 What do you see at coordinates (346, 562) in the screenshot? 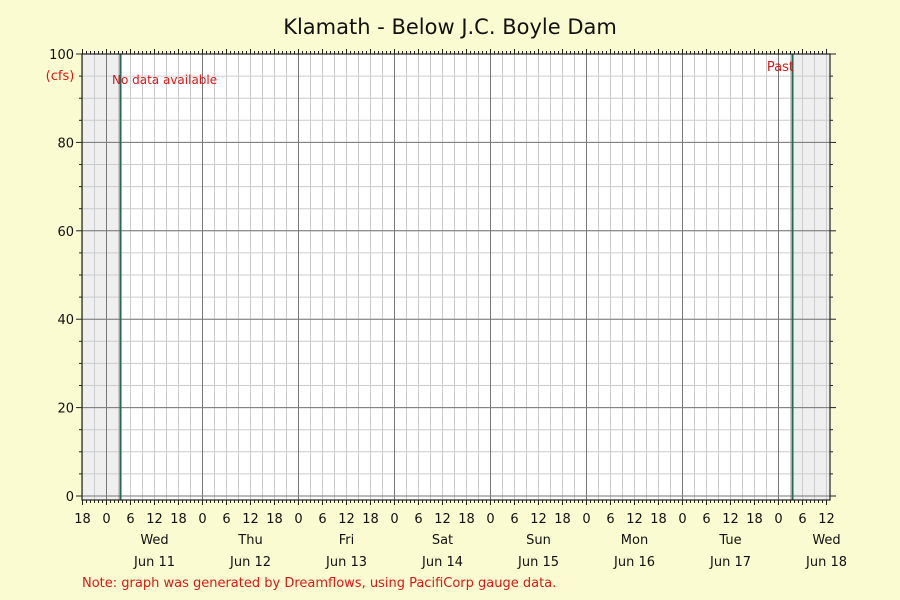
I see `x-date-label: Jun 13` at bounding box center [346, 562].